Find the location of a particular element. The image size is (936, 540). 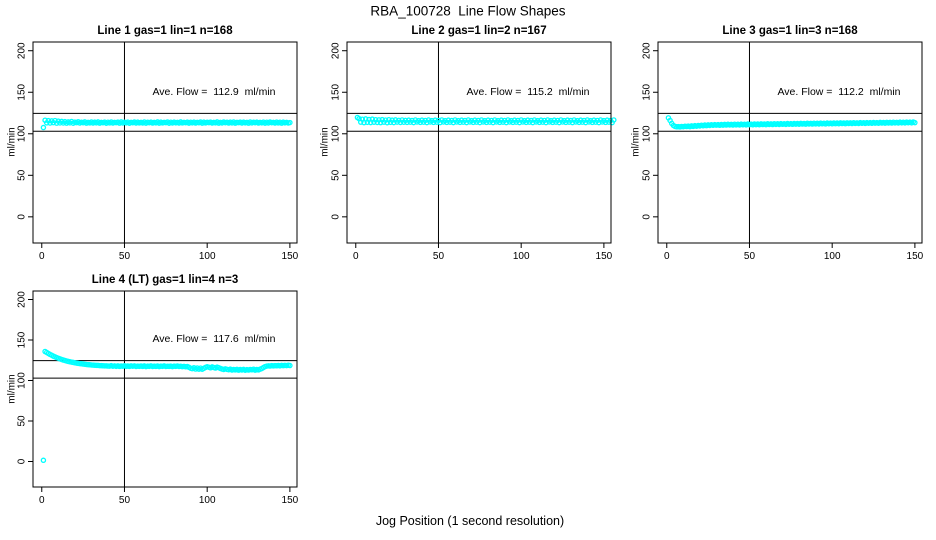

x-axis-label: Jog Position (1 second resolution) is located at coordinates (470, 521).